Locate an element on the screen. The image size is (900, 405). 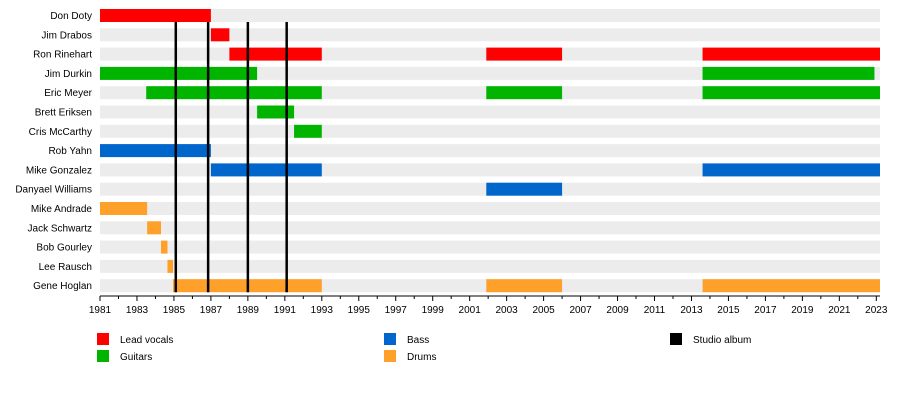
x-tick-label: 2011 is located at coordinates (655, 310).